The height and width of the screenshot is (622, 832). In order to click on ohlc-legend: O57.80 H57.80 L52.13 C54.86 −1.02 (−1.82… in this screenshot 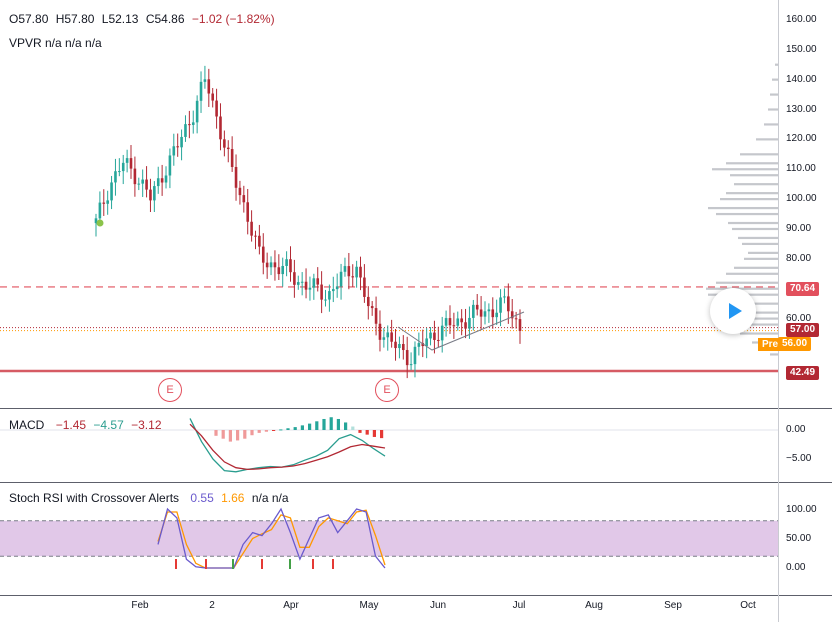, I will do `click(144, 19)`.